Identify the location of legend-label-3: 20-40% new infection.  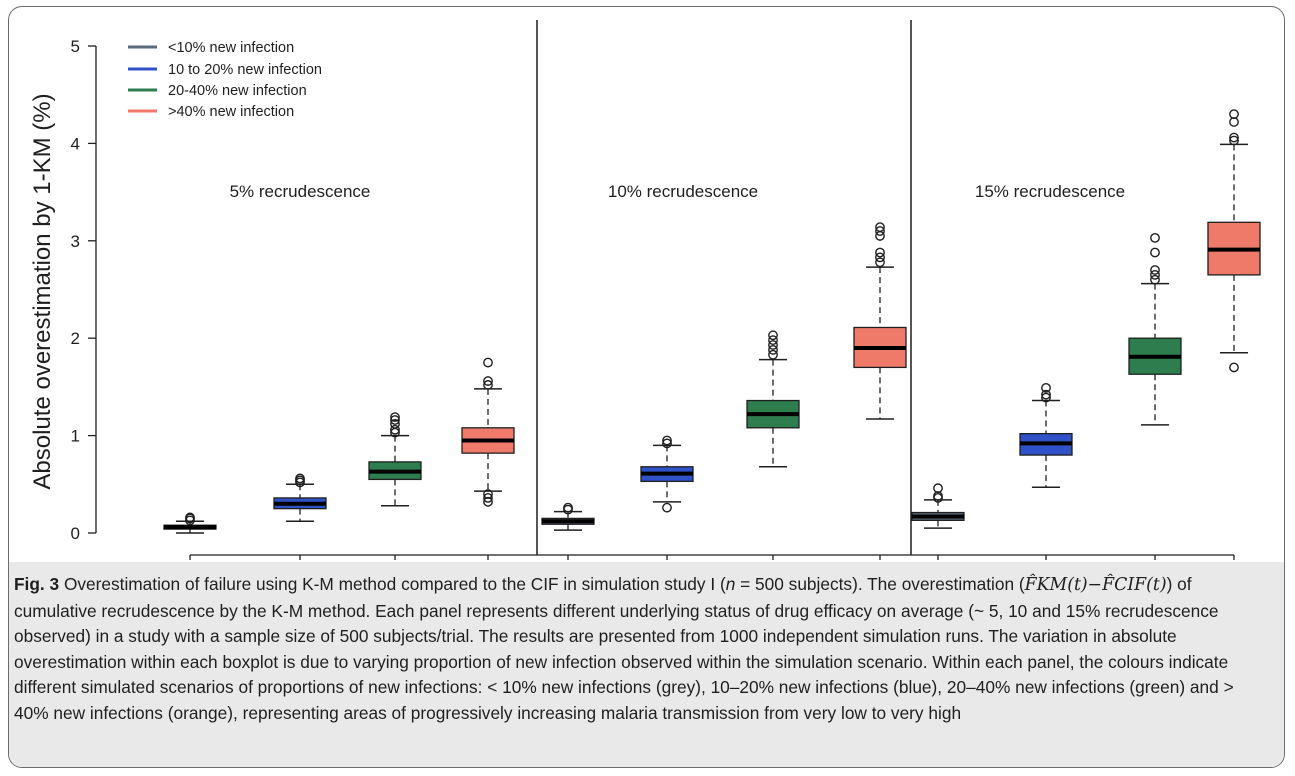
(237, 91).